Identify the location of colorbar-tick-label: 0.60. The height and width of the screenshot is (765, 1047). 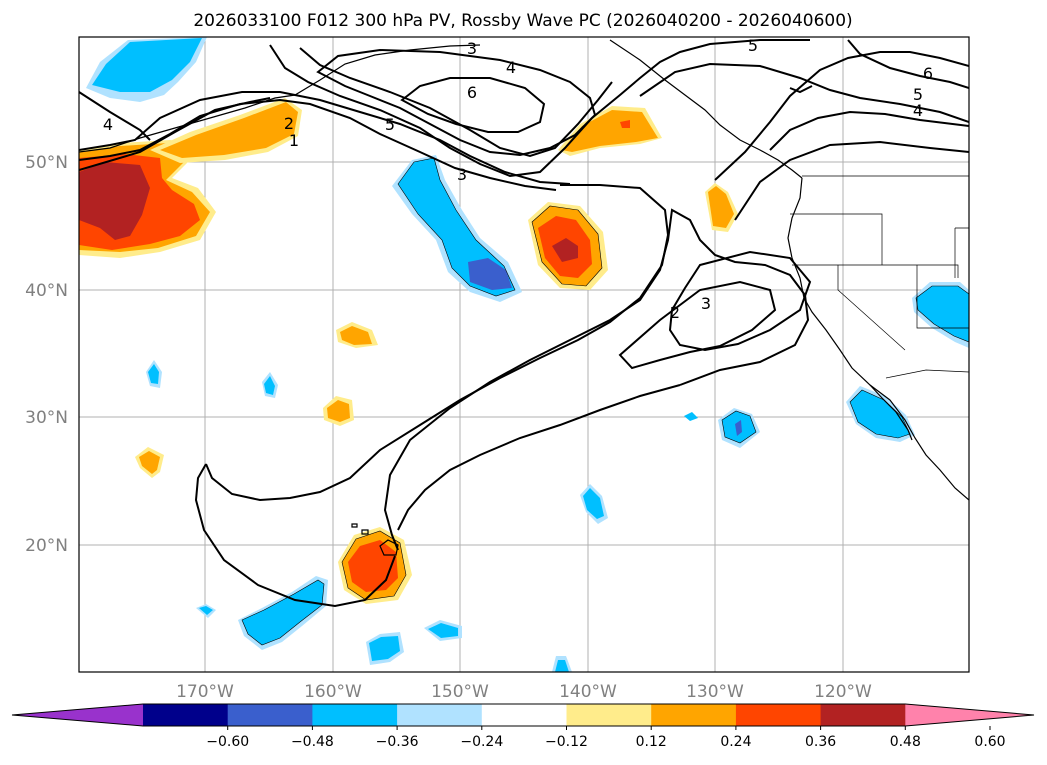
(989, 742).